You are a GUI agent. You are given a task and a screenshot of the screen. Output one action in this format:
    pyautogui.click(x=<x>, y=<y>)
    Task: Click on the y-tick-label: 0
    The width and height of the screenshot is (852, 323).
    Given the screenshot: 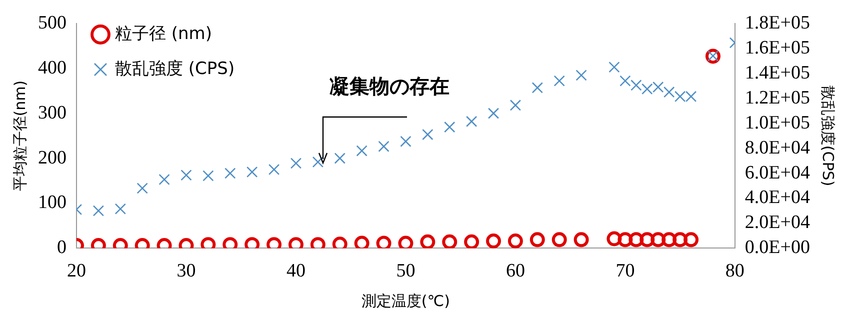 What is the action you would take?
    pyautogui.click(x=61, y=247)
    